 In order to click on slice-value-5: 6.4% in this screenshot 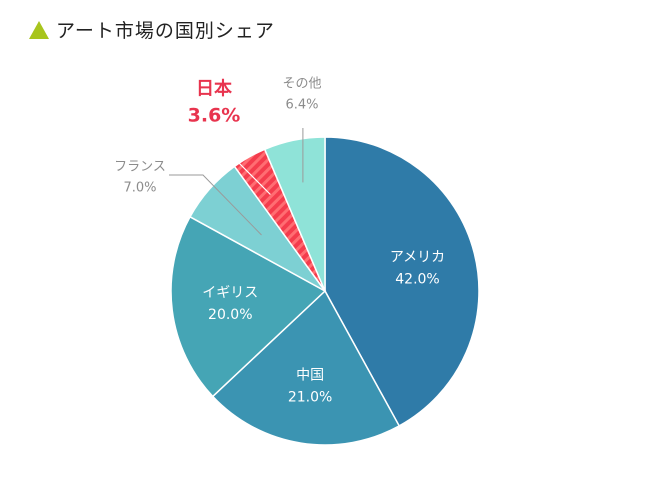, I will do `click(301, 105)`.